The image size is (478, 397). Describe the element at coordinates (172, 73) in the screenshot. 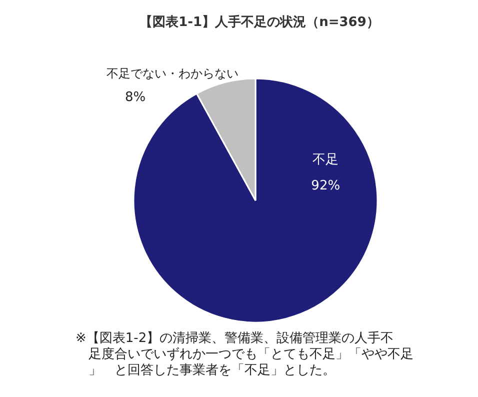

I see `slice-label: 不足でない・わからない` at that location.